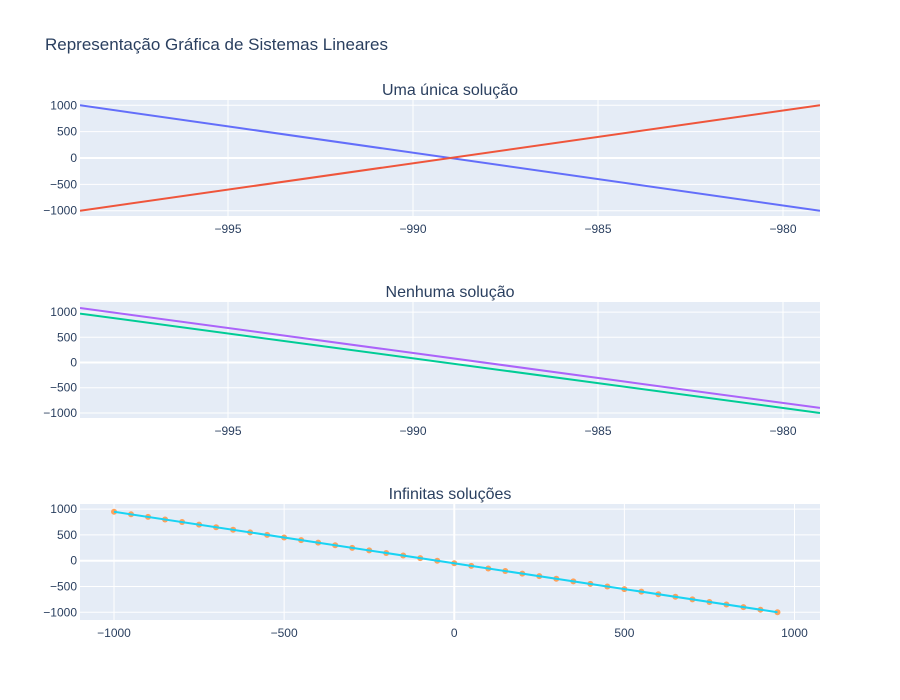 This screenshot has width=900, height=700. What do you see at coordinates (114, 633) in the screenshot?
I see `x-tick-label: −1000` at bounding box center [114, 633].